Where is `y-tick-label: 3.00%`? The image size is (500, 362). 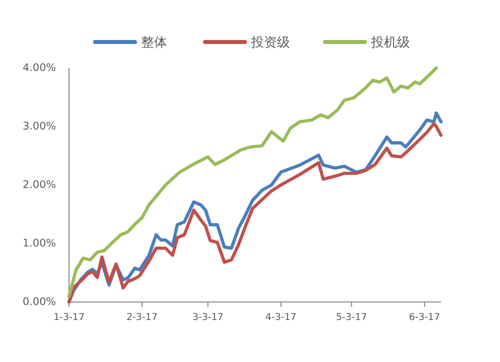 y-tick-label: 3.00% is located at coordinates (39, 126).